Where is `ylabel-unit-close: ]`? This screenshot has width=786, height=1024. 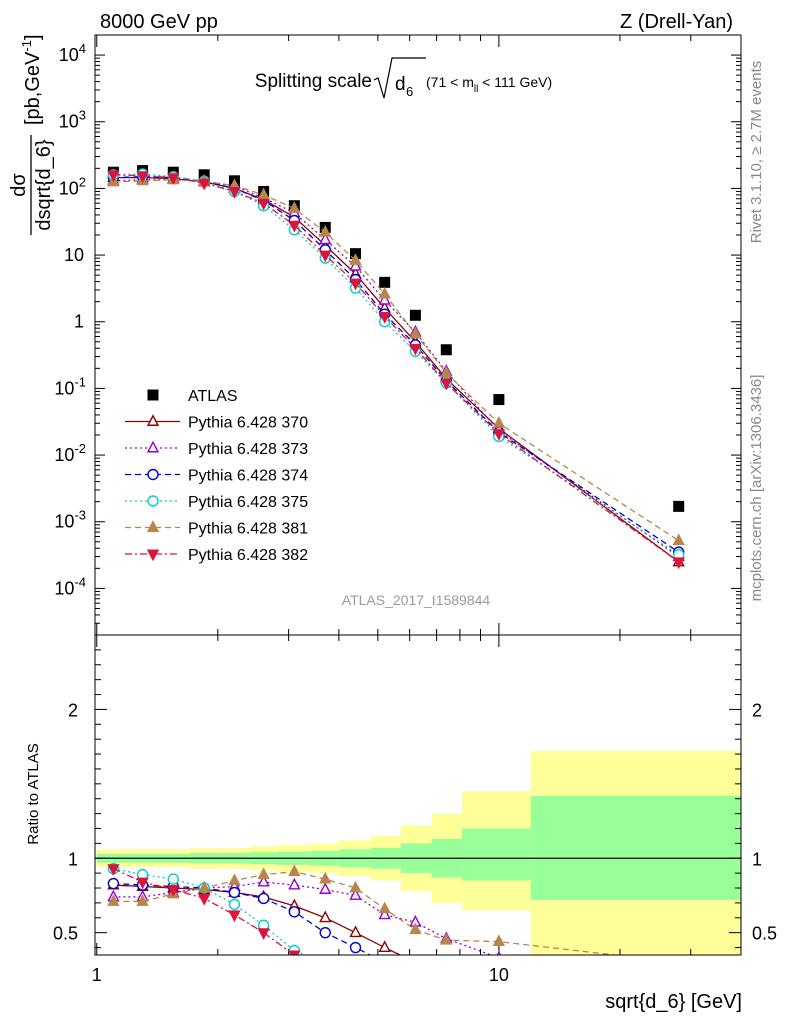
ylabel-unit-close: ] is located at coordinates (33, 37).